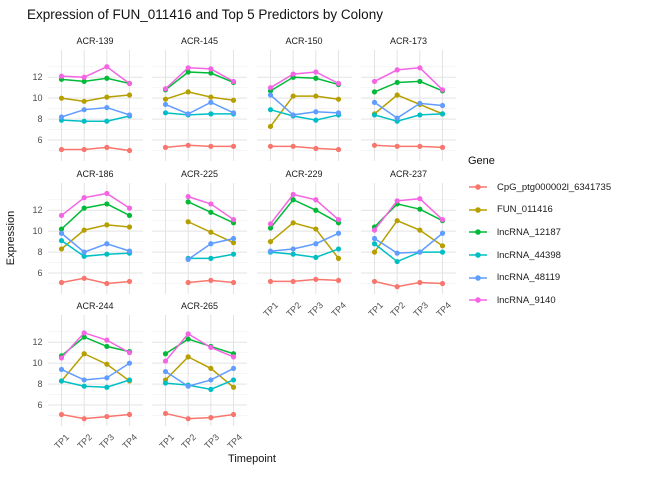 Image resolution: width=672 pixels, height=480 pixels. I want to click on legend-label: lncRNA_12187, so click(529, 232).